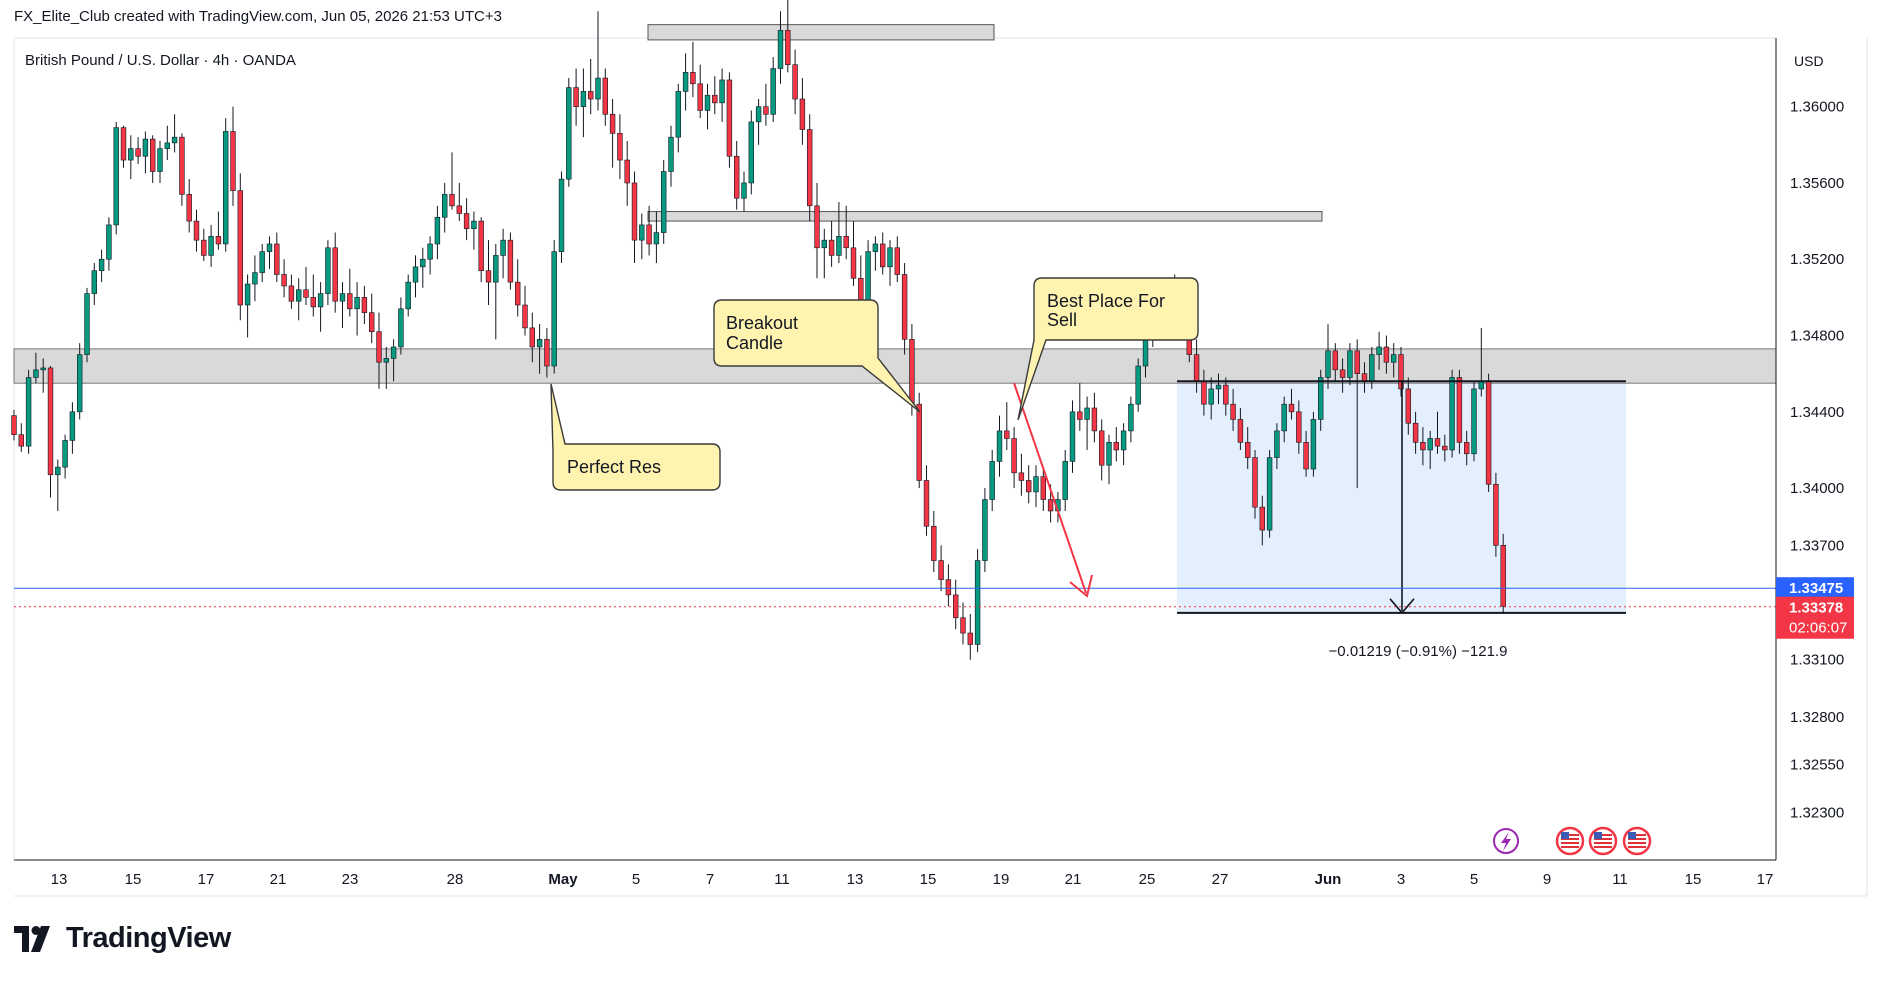 This screenshot has width=1879, height=985. I want to click on sell-arrow-head, so click(1081, 586).